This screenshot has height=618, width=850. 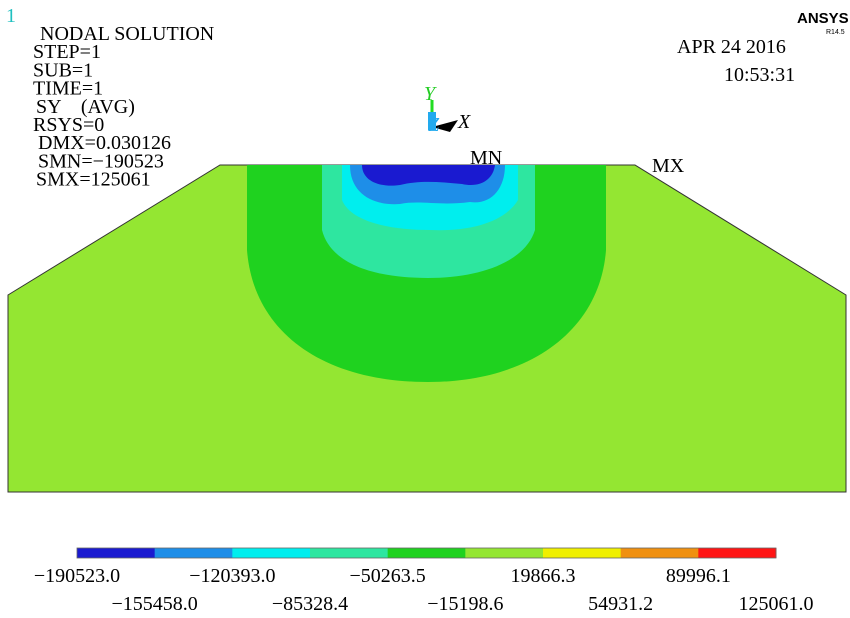 What do you see at coordinates (232, 576) in the screenshot?
I see `legend-label: −120393.0` at bounding box center [232, 576].